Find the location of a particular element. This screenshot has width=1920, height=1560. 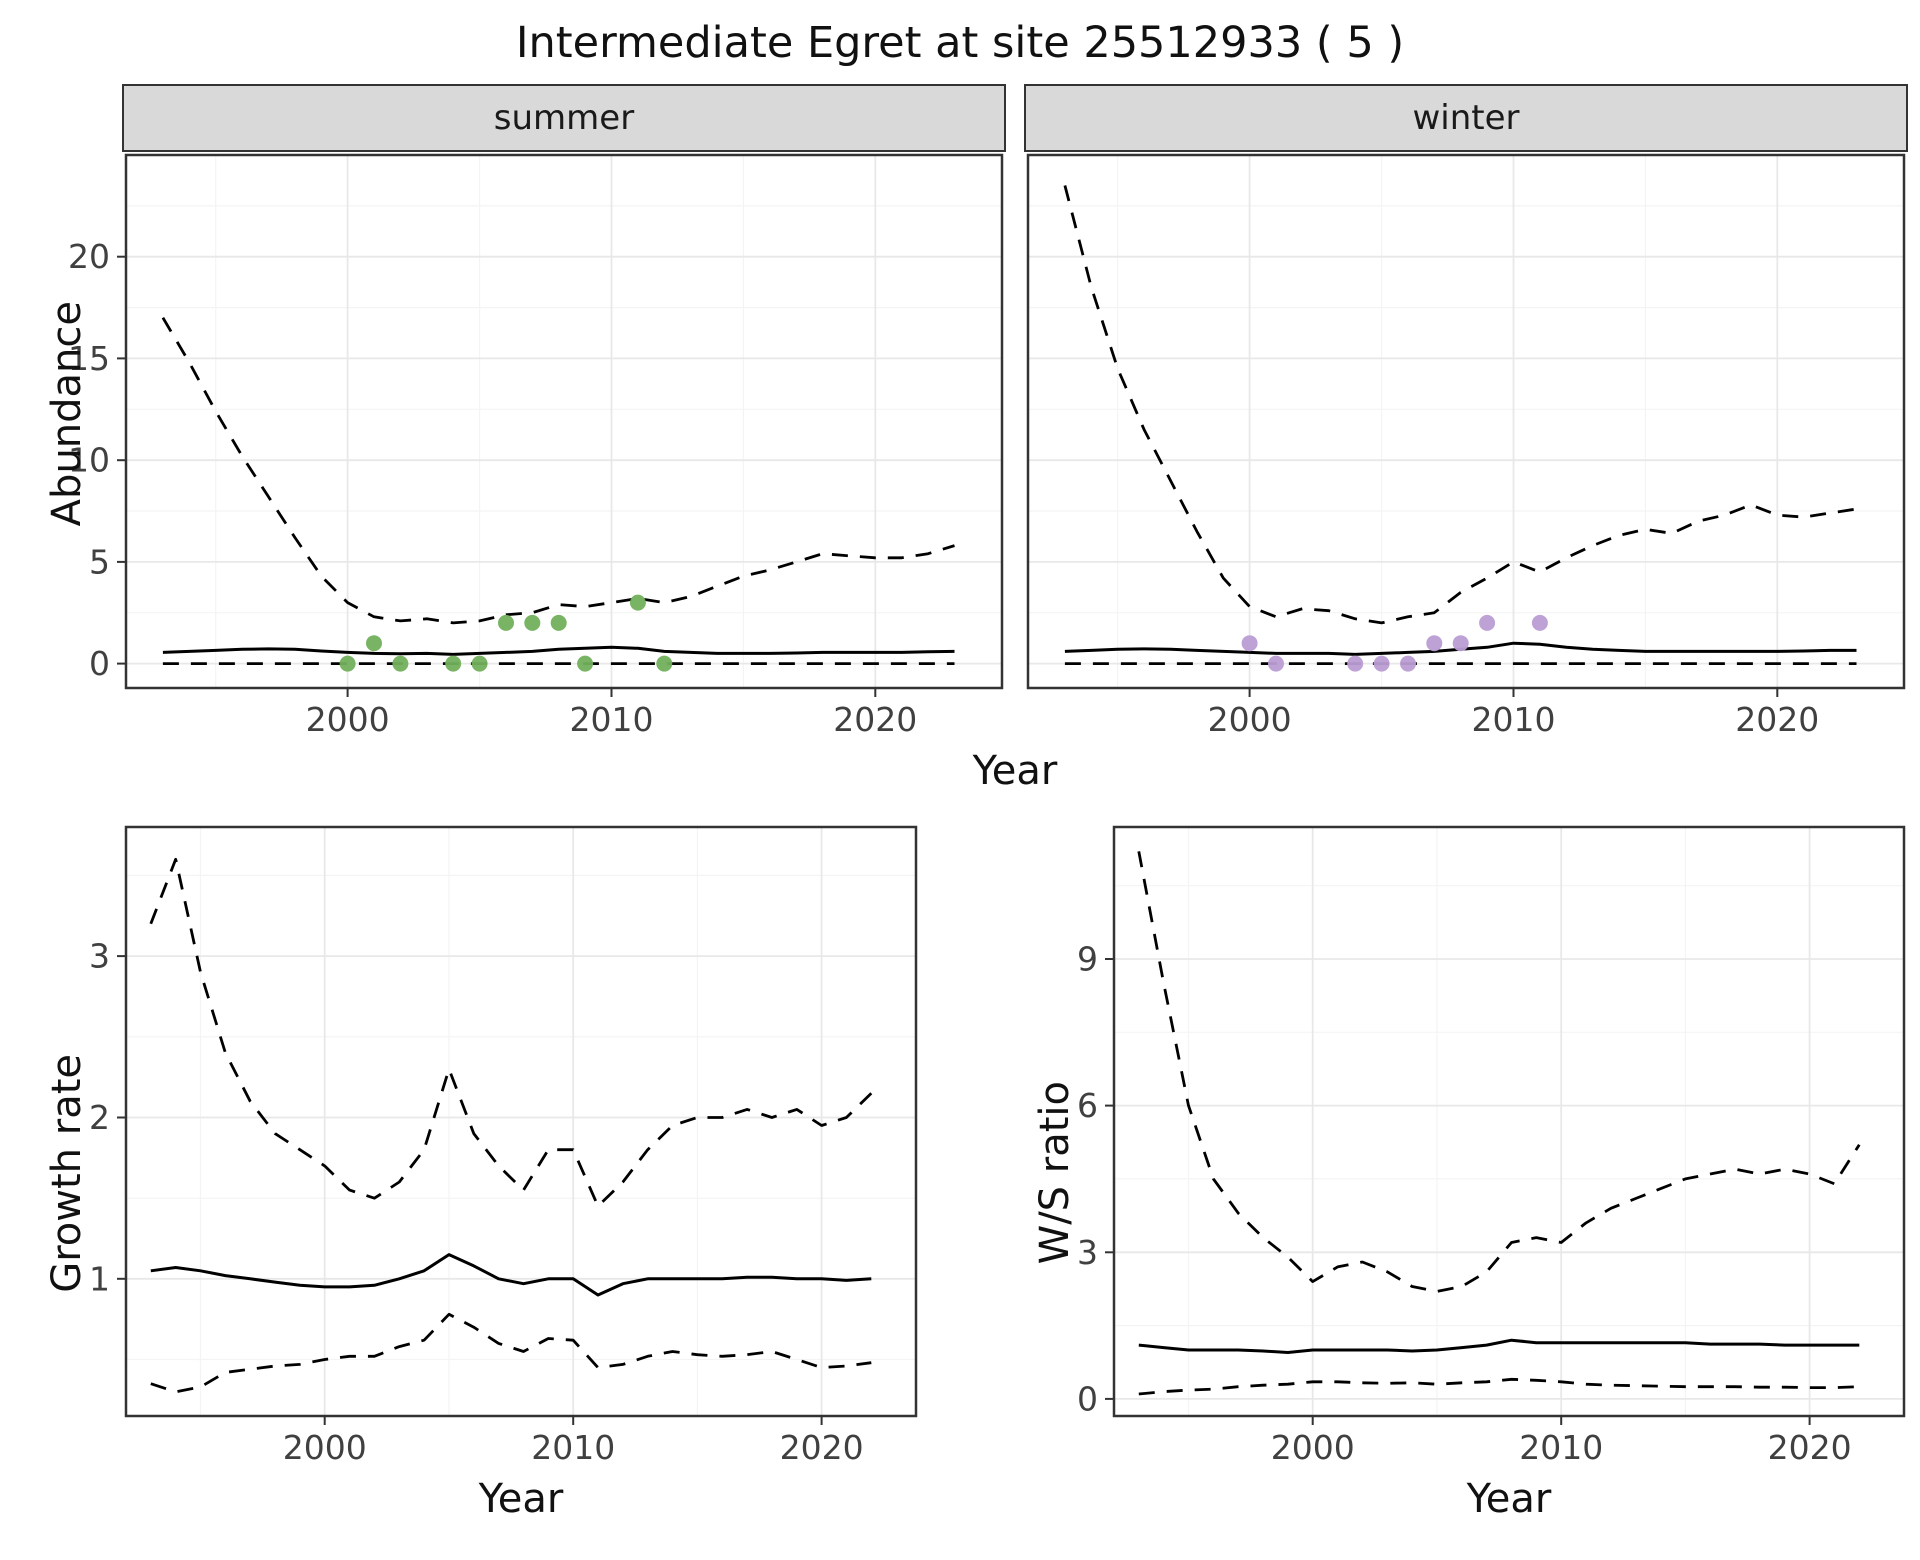

facet-strip-summer: summer is located at coordinates (564, 118).